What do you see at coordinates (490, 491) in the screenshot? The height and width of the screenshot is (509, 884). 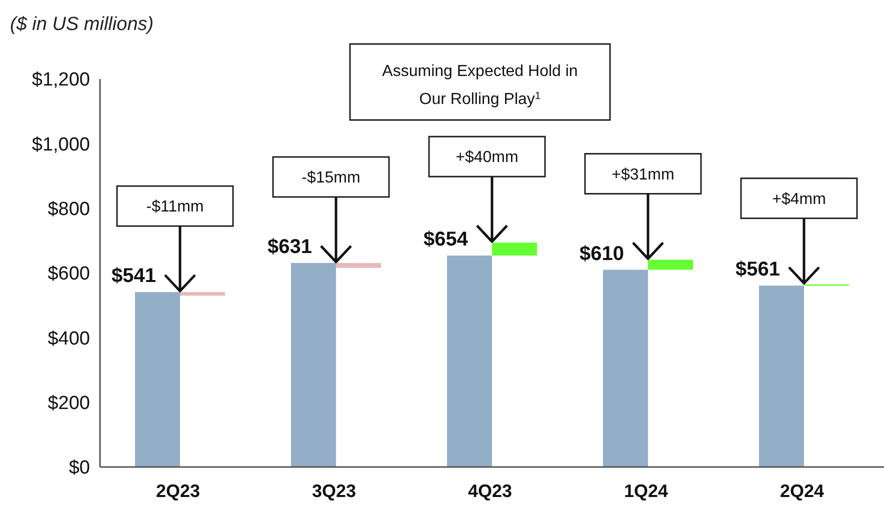 I see `x-tick-label: 4Q23` at bounding box center [490, 491].